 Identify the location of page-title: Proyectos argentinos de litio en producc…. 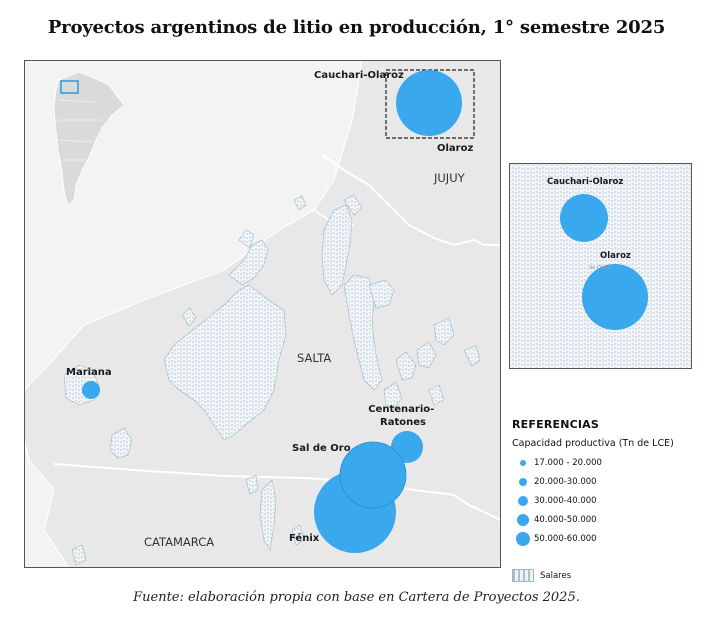
(356, 27).